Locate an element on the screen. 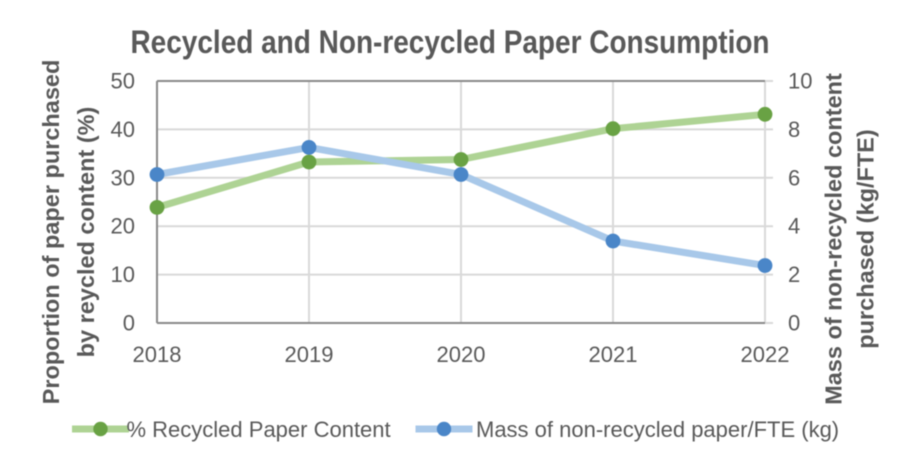 This screenshot has height=474, width=900. svg-text: 50 is located at coordinates (123, 81).